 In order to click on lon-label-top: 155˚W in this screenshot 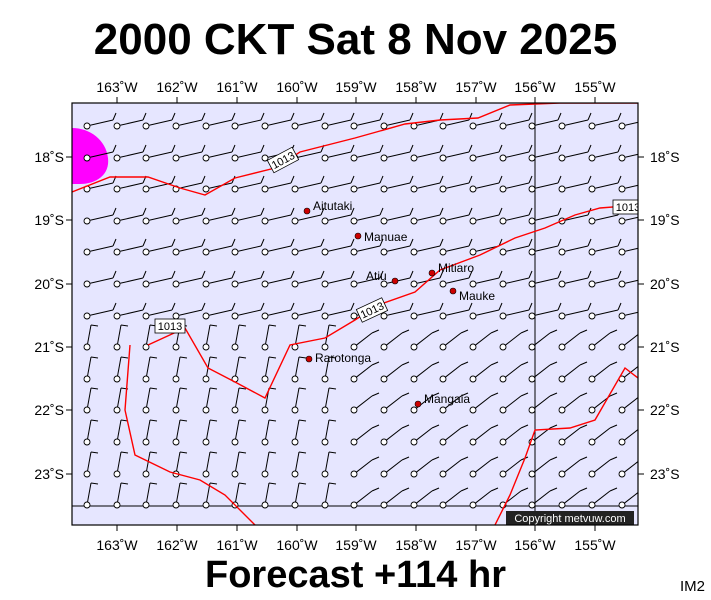, I will do `click(595, 87)`.